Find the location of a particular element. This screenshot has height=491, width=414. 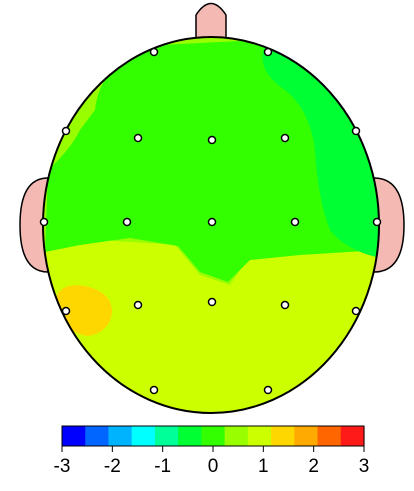

colorbar-tick-label: -1 is located at coordinates (162, 466).